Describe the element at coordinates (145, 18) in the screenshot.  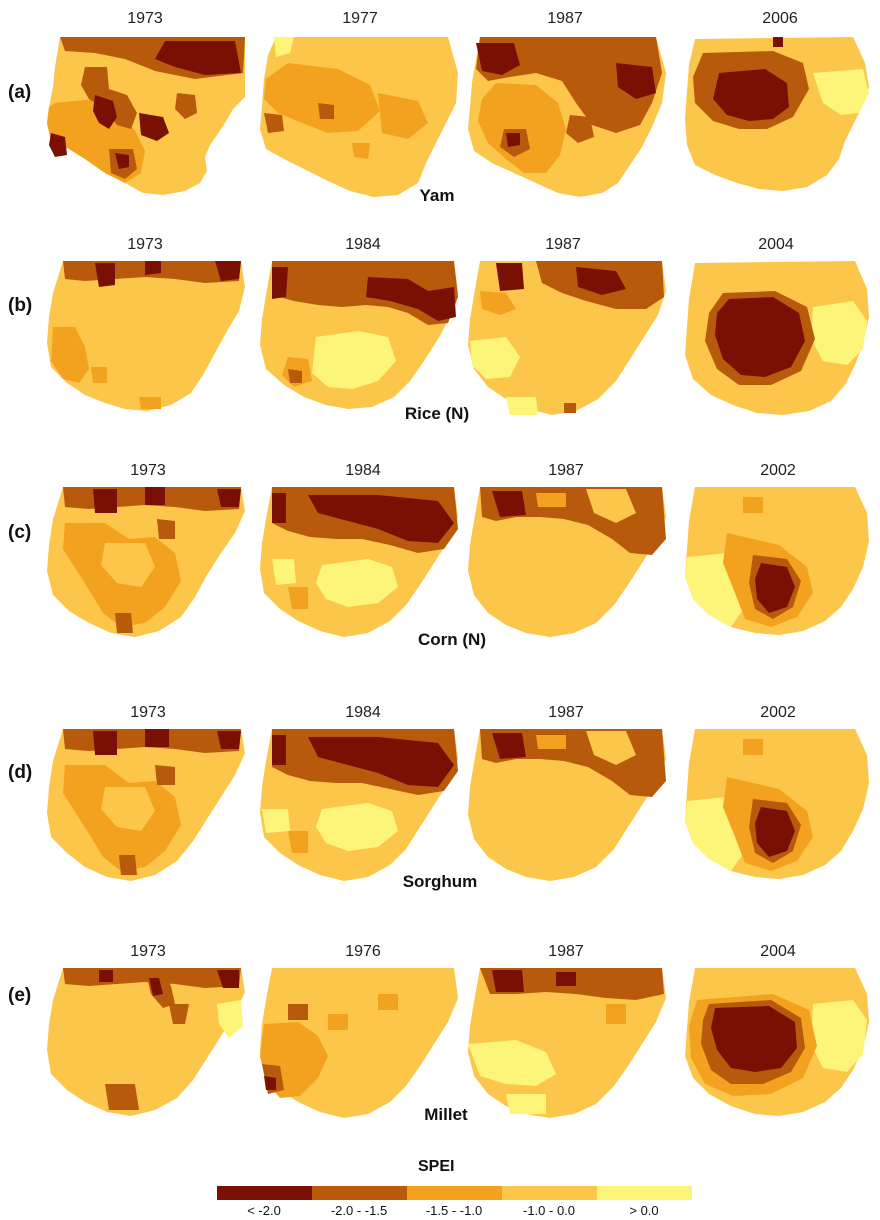
I see `year-label-a-1: 1973` at that location.